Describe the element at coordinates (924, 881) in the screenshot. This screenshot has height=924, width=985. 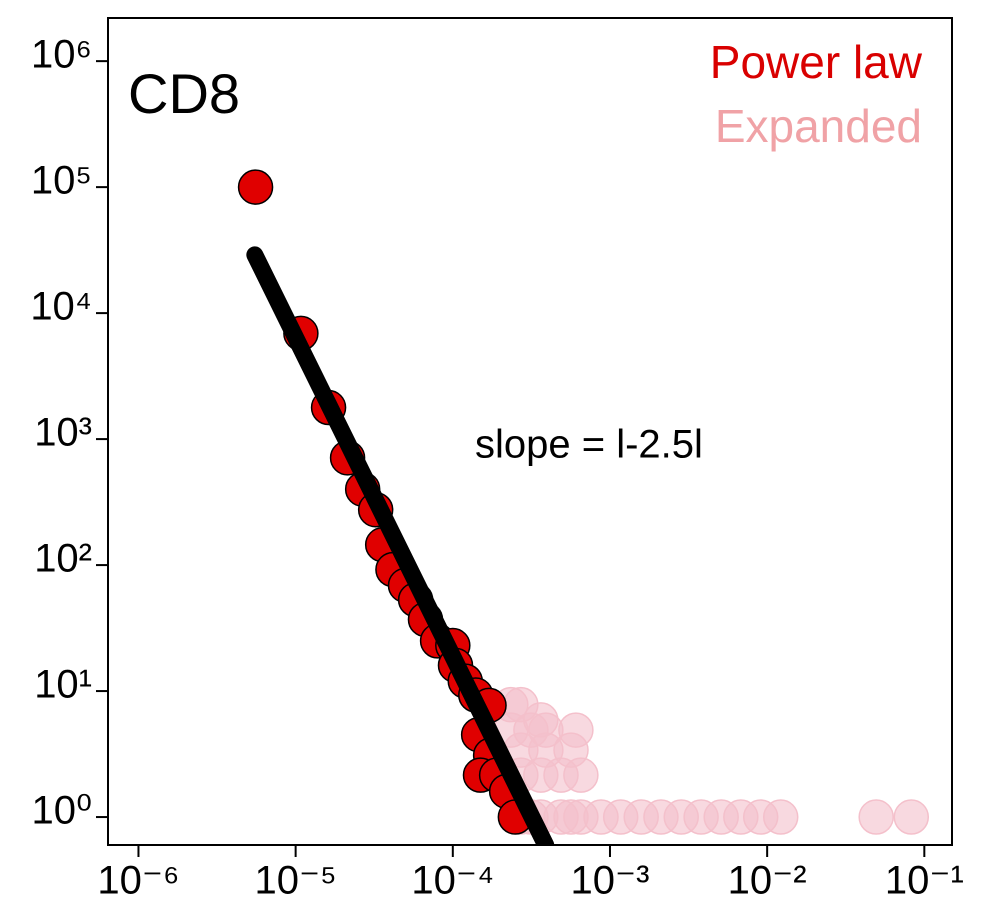
I see `x-tick-label: 10⁻¹` at that location.